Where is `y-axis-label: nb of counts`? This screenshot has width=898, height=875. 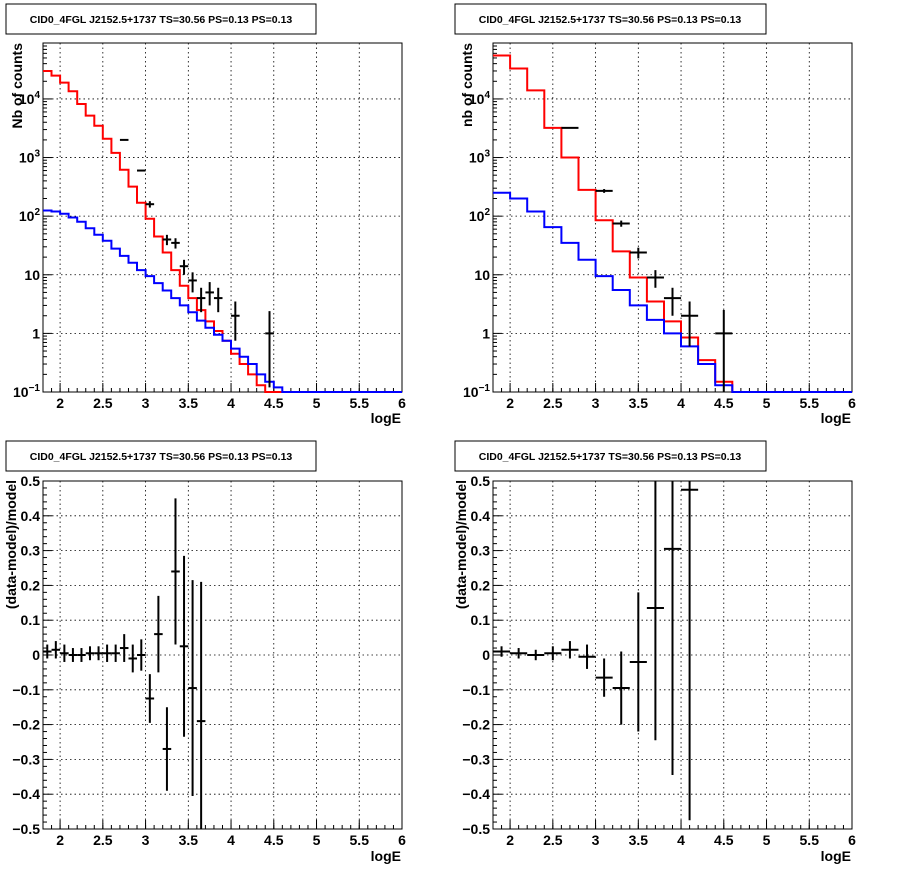
y-axis-label: nb of counts is located at coordinates (467, 85).